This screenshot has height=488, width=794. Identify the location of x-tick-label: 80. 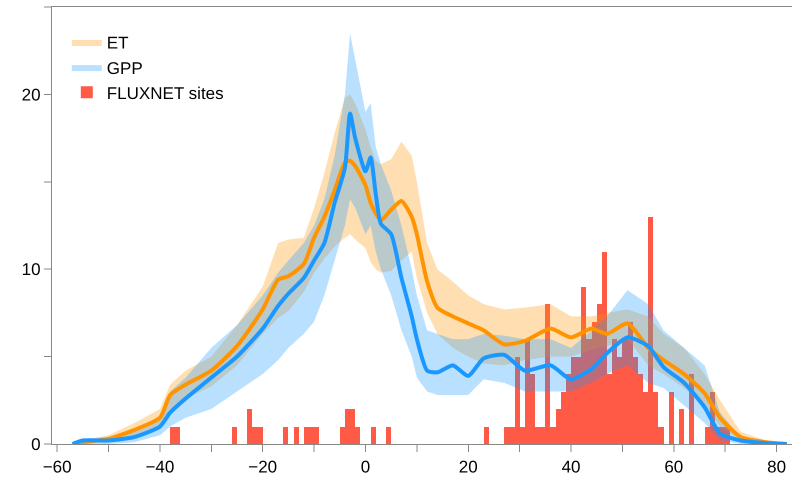
(776, 466).